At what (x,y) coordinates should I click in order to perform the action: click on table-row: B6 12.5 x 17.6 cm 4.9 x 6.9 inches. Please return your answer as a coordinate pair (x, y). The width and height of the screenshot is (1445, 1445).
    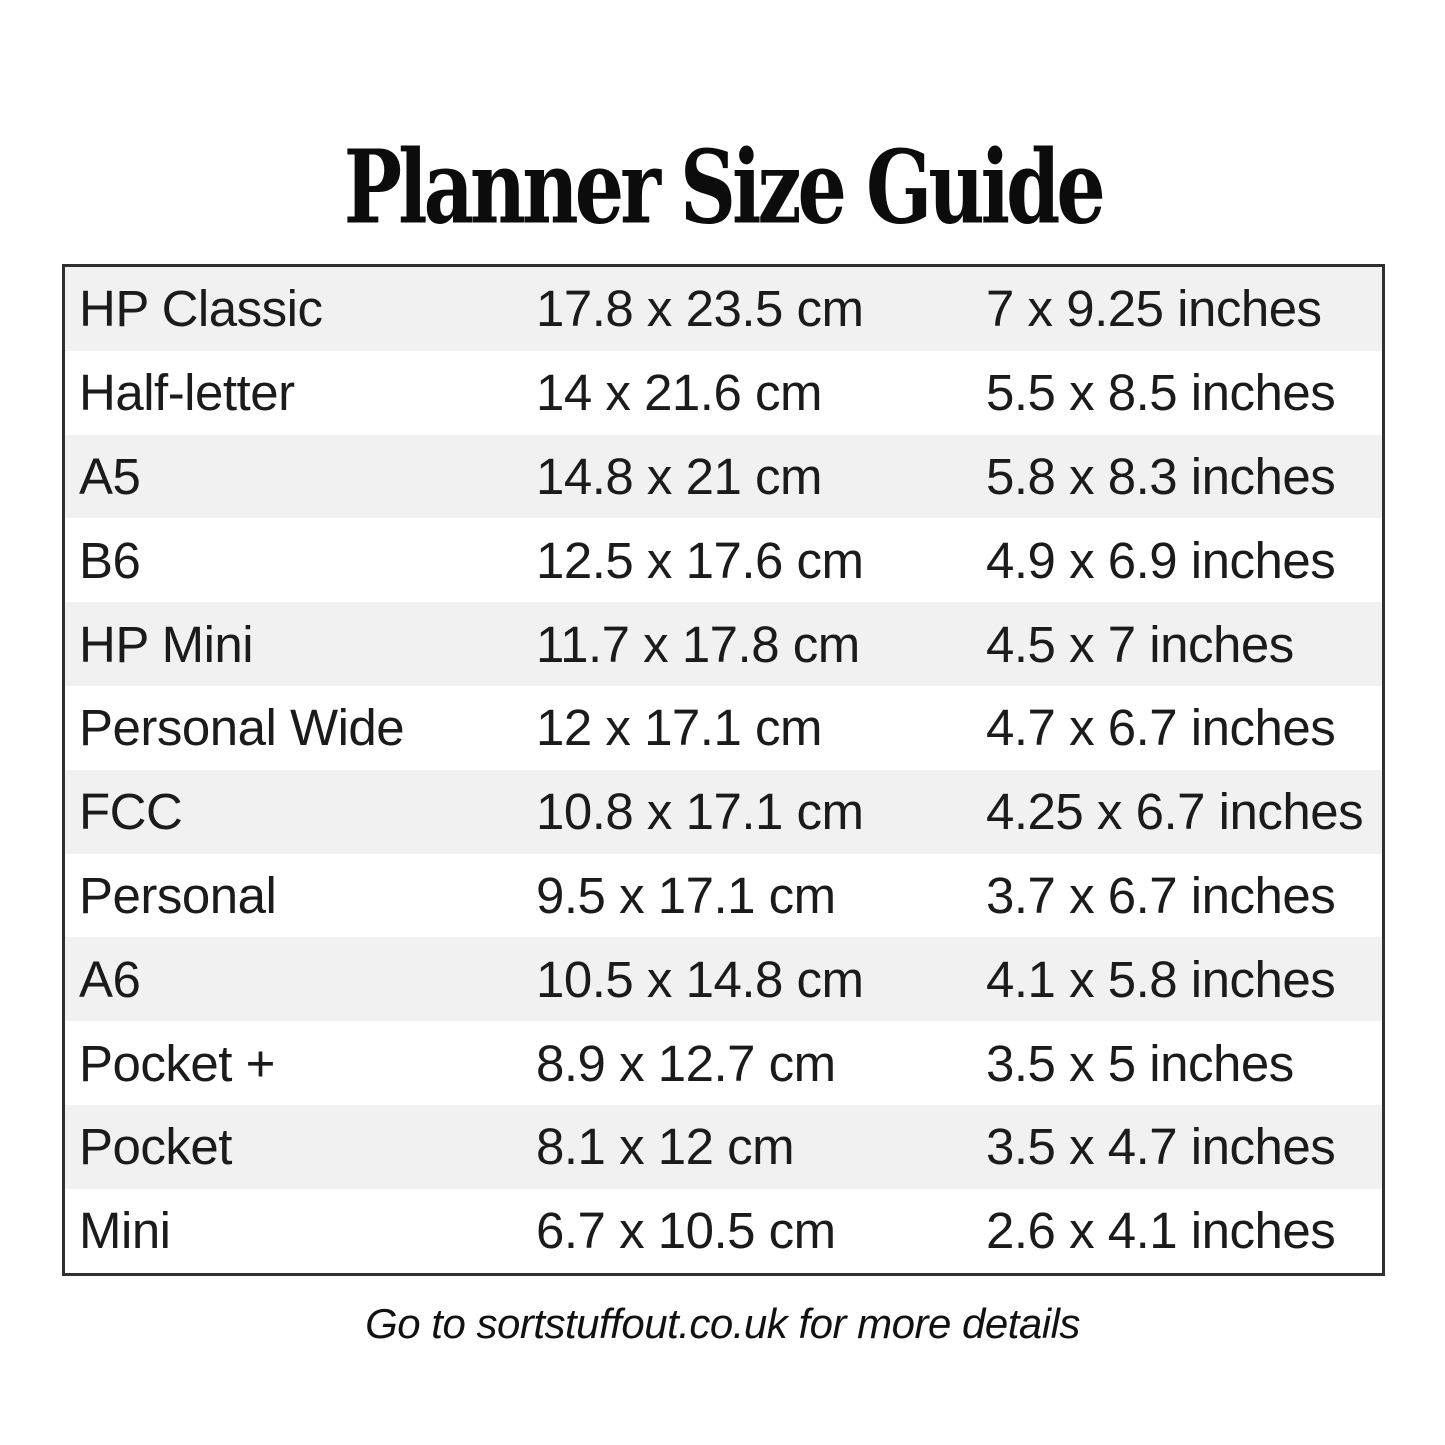
    Looking at the image, I should click on (723, 560).